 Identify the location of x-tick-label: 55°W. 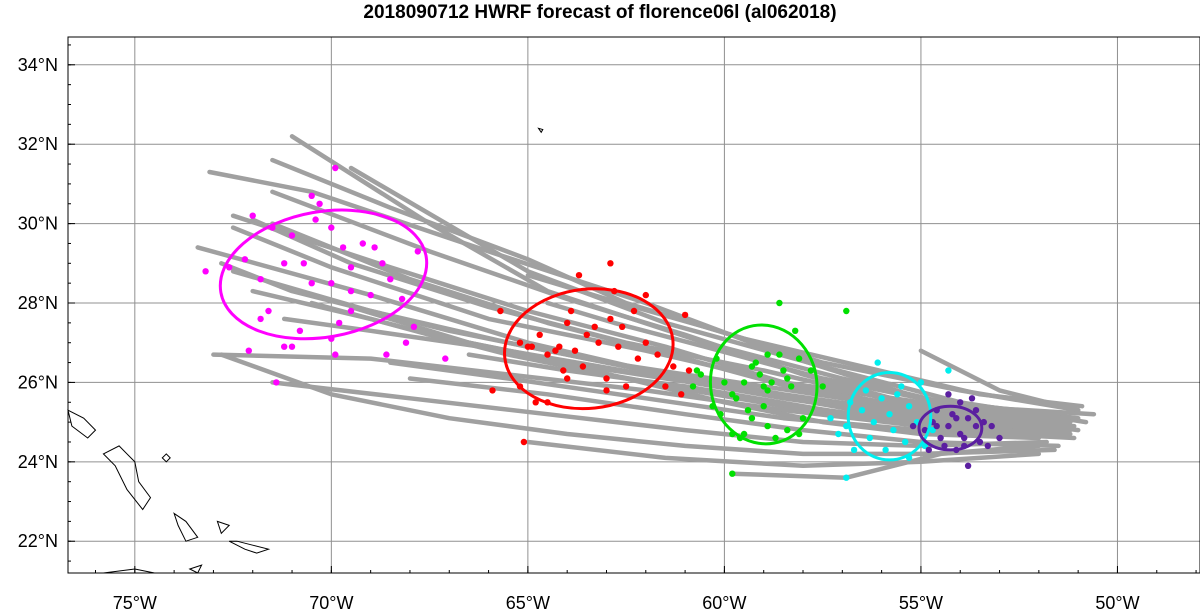
(921, 602).